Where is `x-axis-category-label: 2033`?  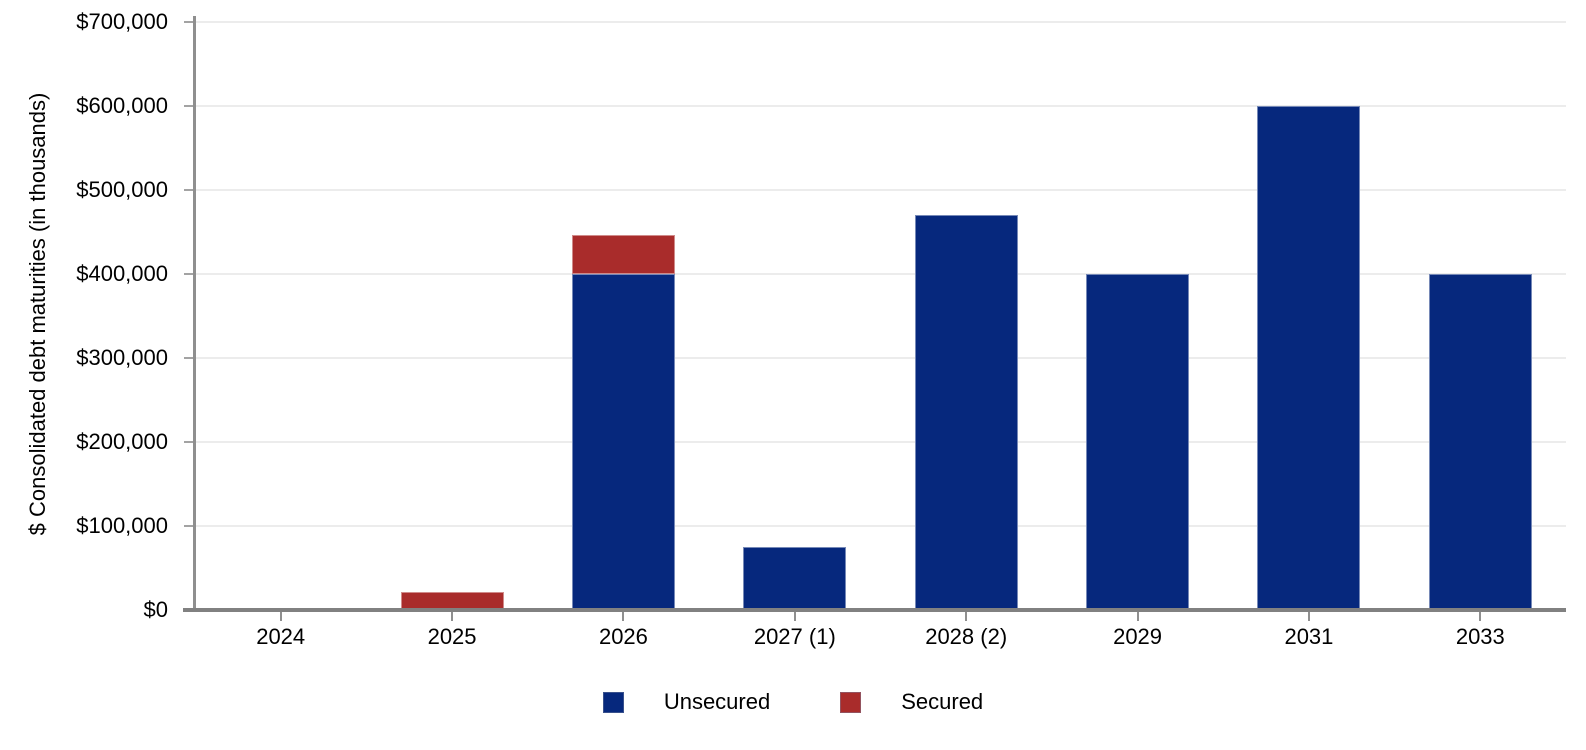
x-axis-category-label: 2033 is located at coordinates (1480, 636).